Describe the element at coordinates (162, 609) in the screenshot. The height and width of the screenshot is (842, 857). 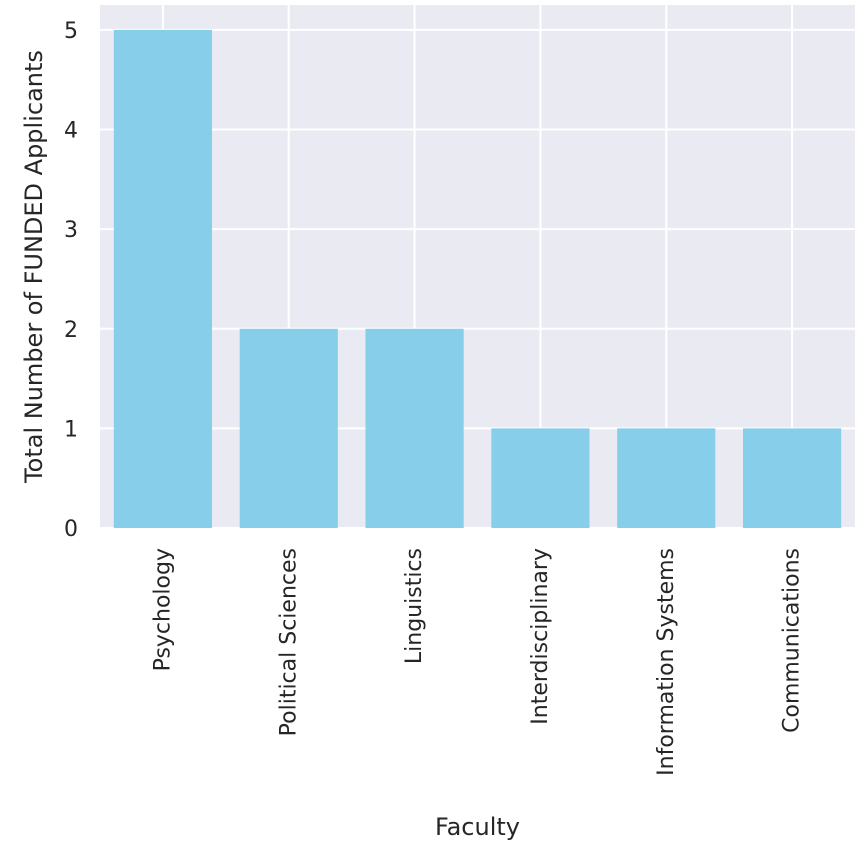
I see `x-tick-label: Psychology` at that location.